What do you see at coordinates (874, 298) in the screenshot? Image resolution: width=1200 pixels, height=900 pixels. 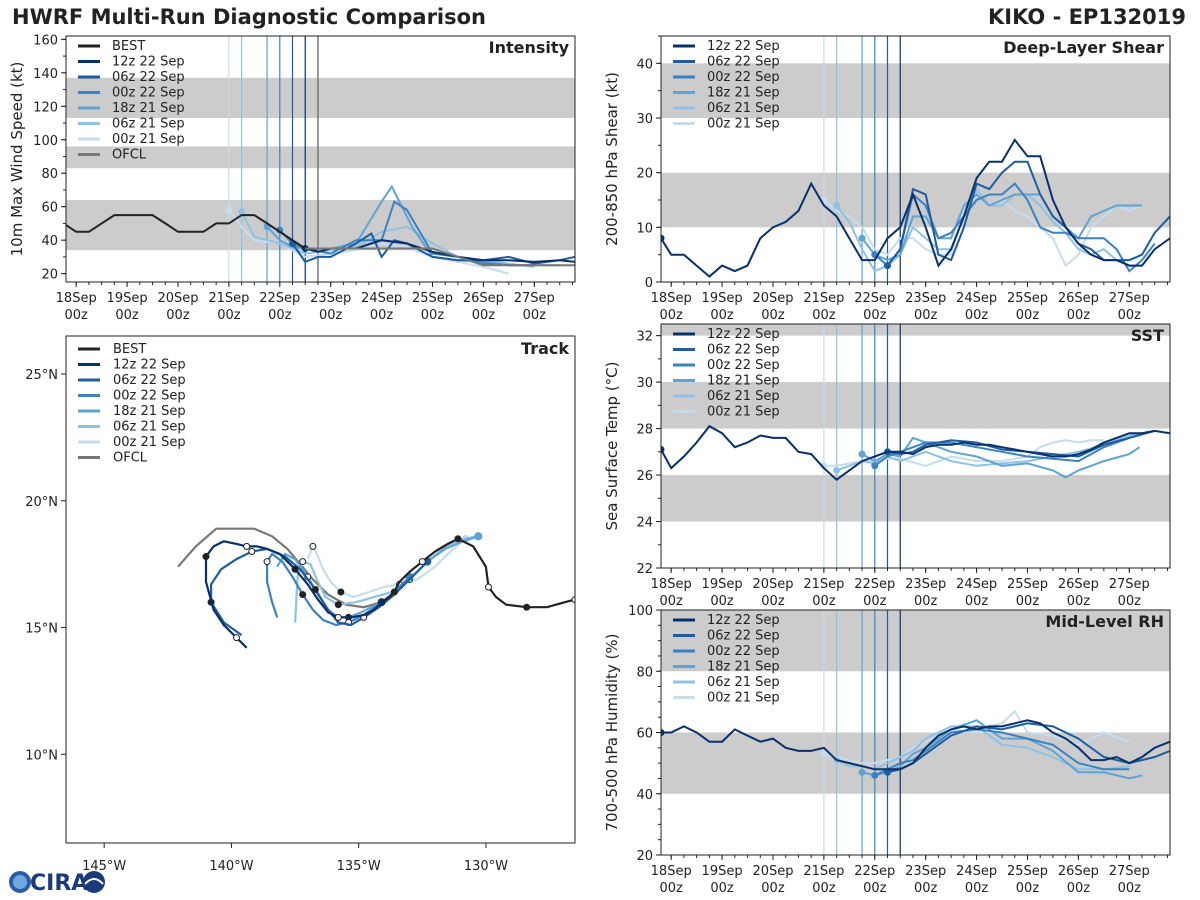 I see `x-tick-label-date: 22Sep` at bounding box center [874, 298].